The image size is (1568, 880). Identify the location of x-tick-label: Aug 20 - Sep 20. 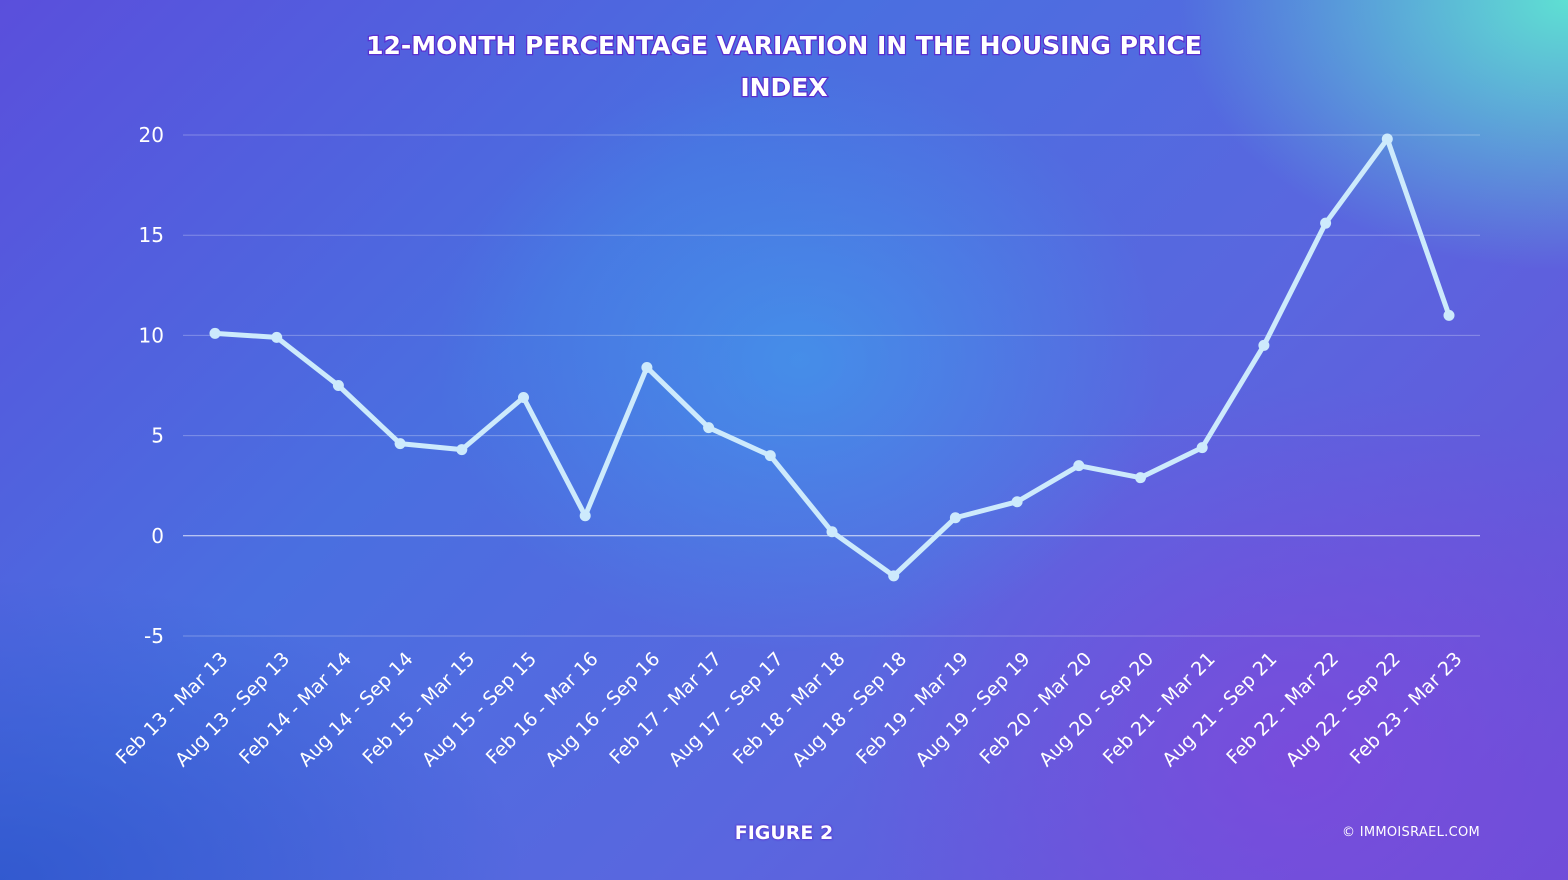
(1096, 709).